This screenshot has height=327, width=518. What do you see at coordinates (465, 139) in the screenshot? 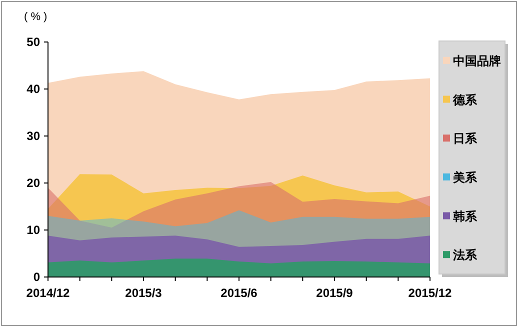
I see `legend-label: 日系` at bounding box center [465, 139].